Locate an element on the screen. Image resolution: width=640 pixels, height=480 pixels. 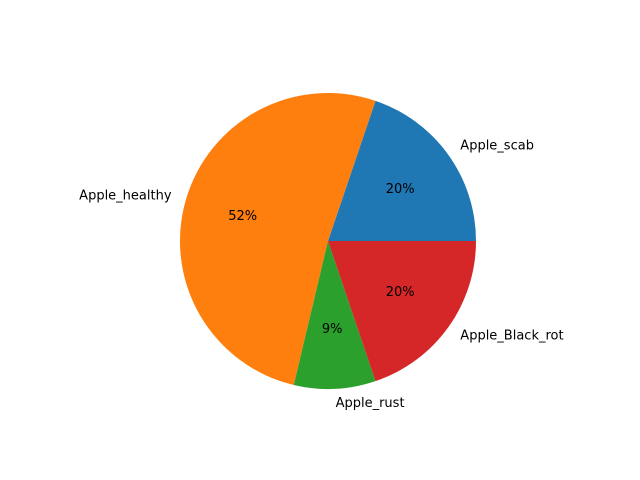
slice-label-apple-black-rot: Apple_Black_rot is located at coordinates (511, 335).